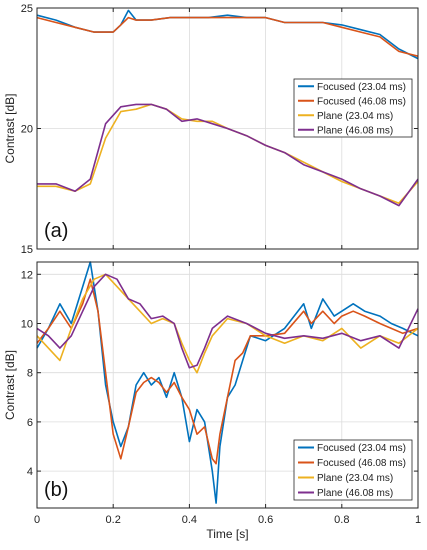 The height and width of the screenshot is (550, 427). Describe the element at coordinates (30, 472) in the screenshot. I see `y-tick-label: 4` at that location.